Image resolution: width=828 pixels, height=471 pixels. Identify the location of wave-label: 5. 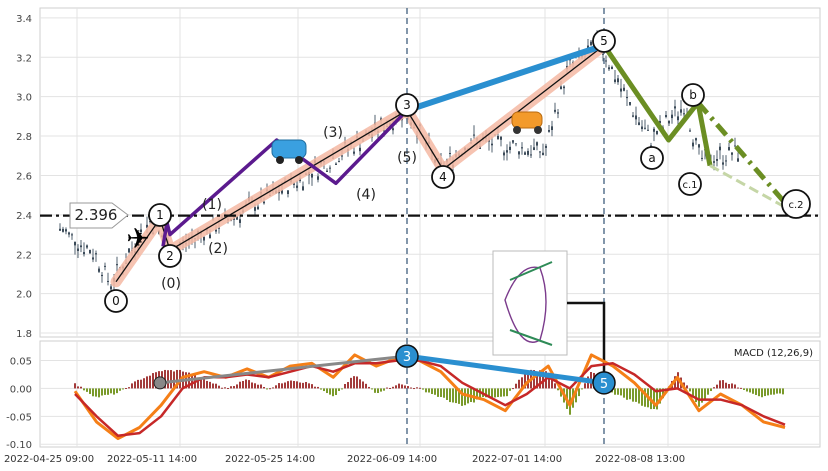
(604, 41).